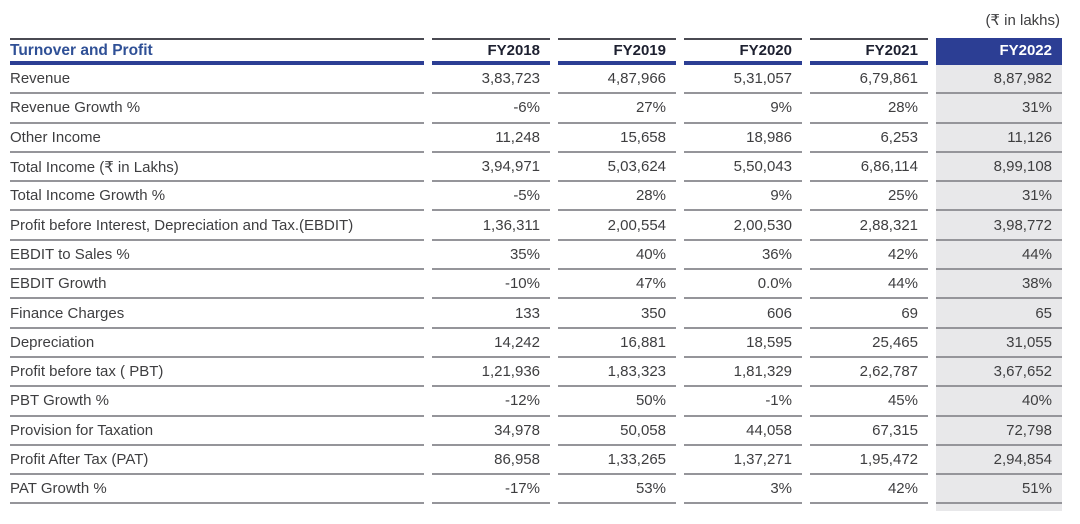  Describe the element at coordinates (491, 109) in the screenshot. I see `value-cell: -6%` at that location.